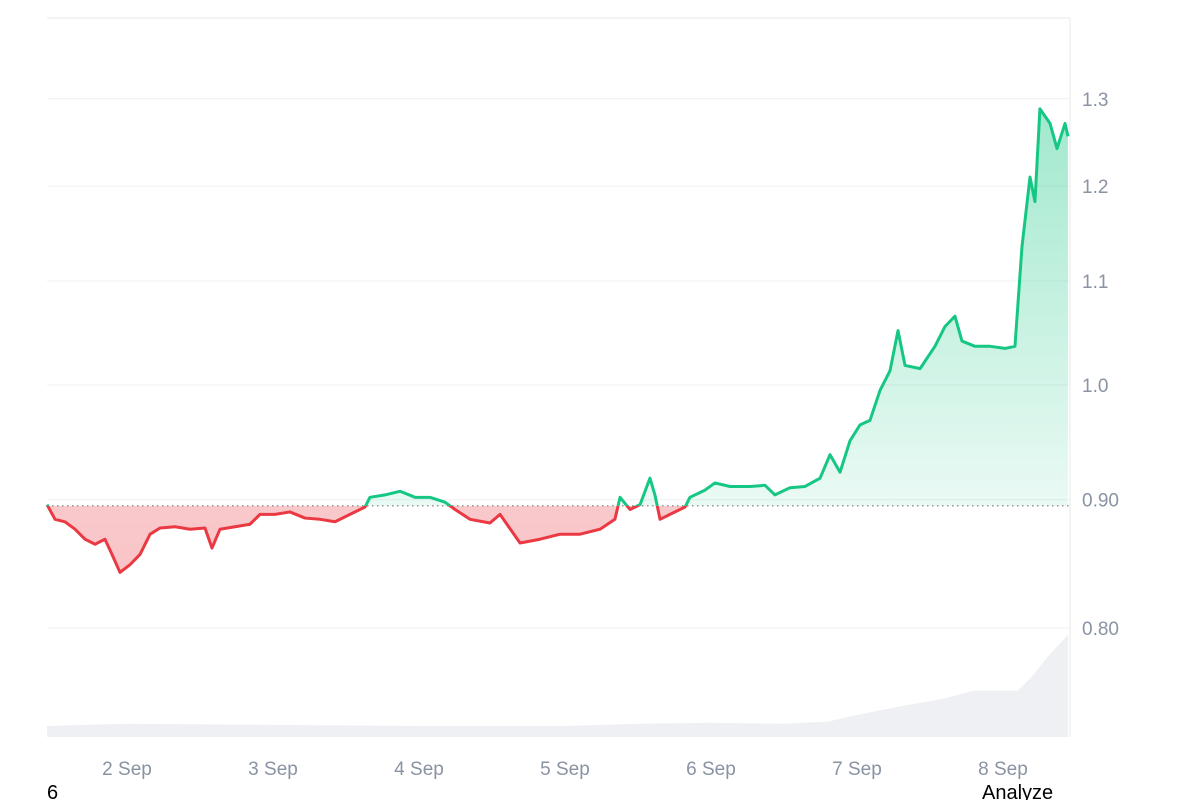  What do you see at coordinates (1003, 769) in the screenshot?
I see `x-tick-label: 8 Sep` at bounding box center [1003, 769].